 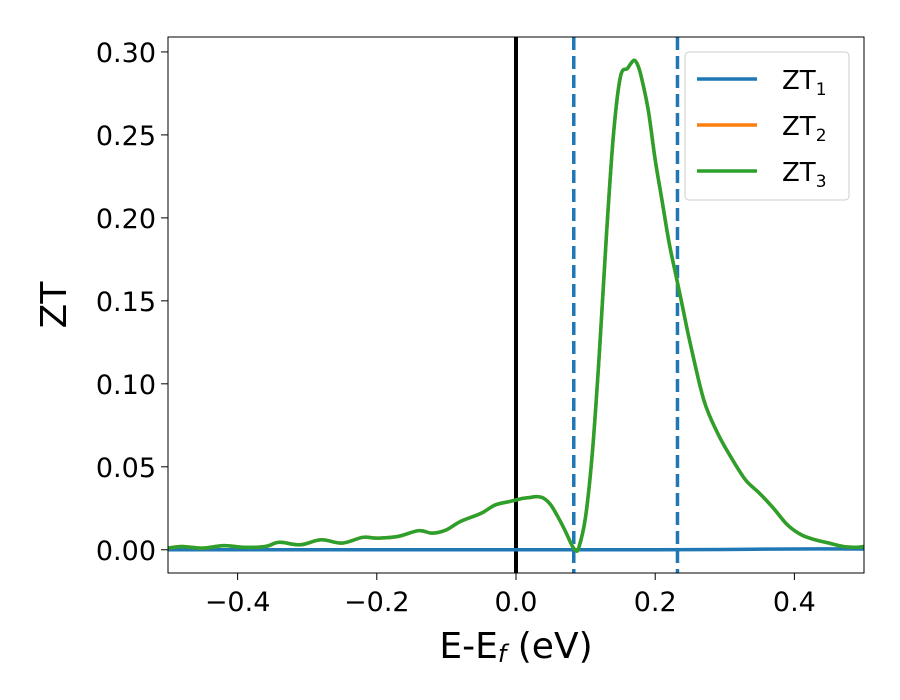 I want to click on y-tick-label: 0.00, so click(x=126, y=551).